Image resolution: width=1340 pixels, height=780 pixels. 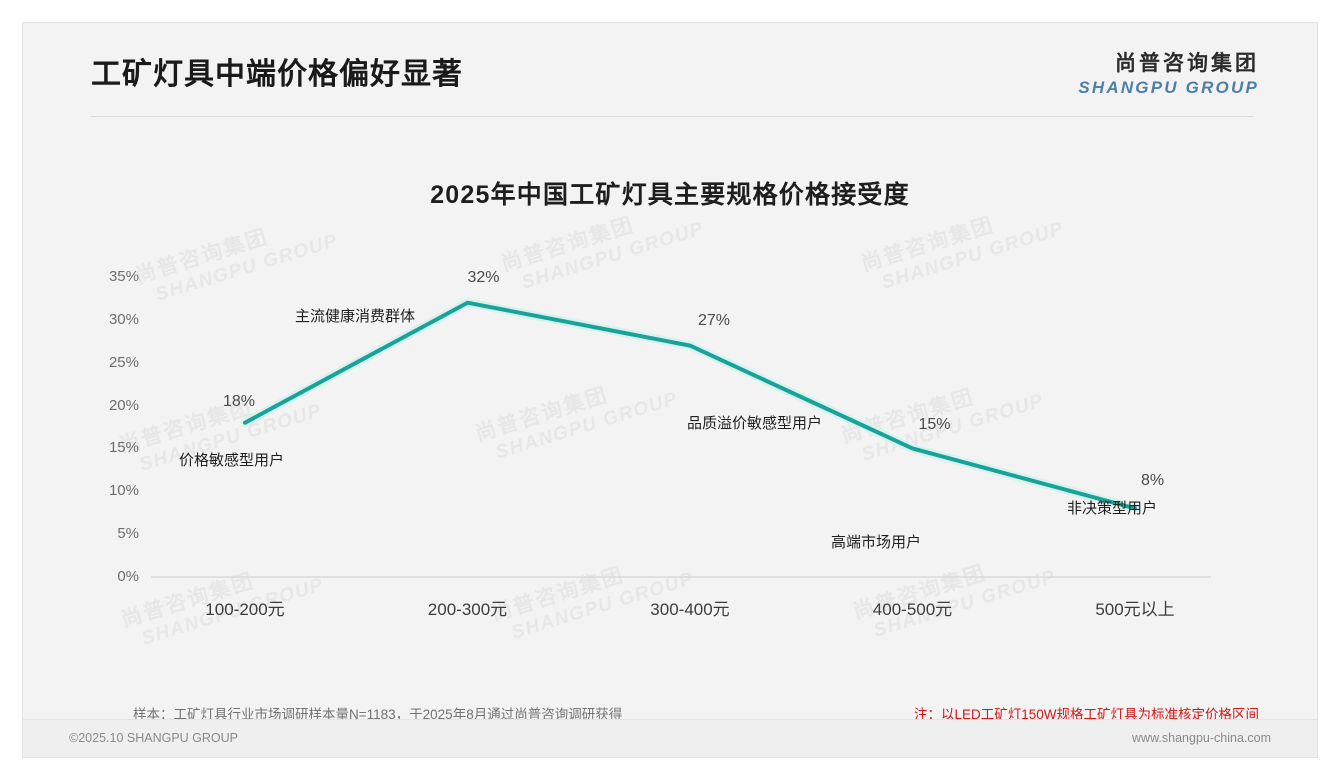 I want to click on x-axis-tick: 100-200元, so click(x=245, y=609).